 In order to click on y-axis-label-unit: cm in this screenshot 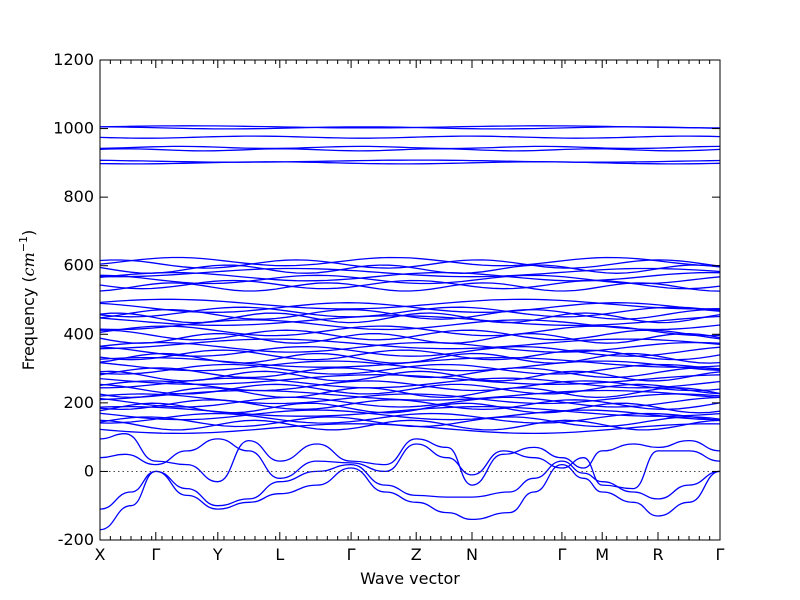, I will do `click(28, 264)`.